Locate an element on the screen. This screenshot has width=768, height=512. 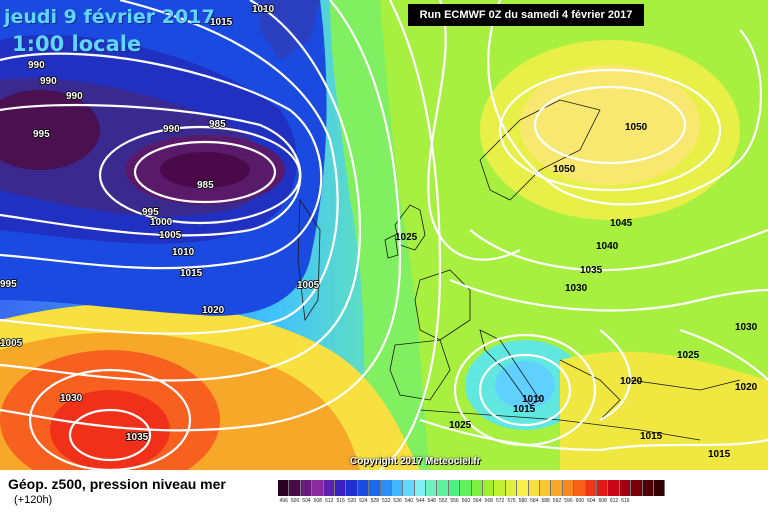
isobar-1010-med is located at coordinates (525, 390).